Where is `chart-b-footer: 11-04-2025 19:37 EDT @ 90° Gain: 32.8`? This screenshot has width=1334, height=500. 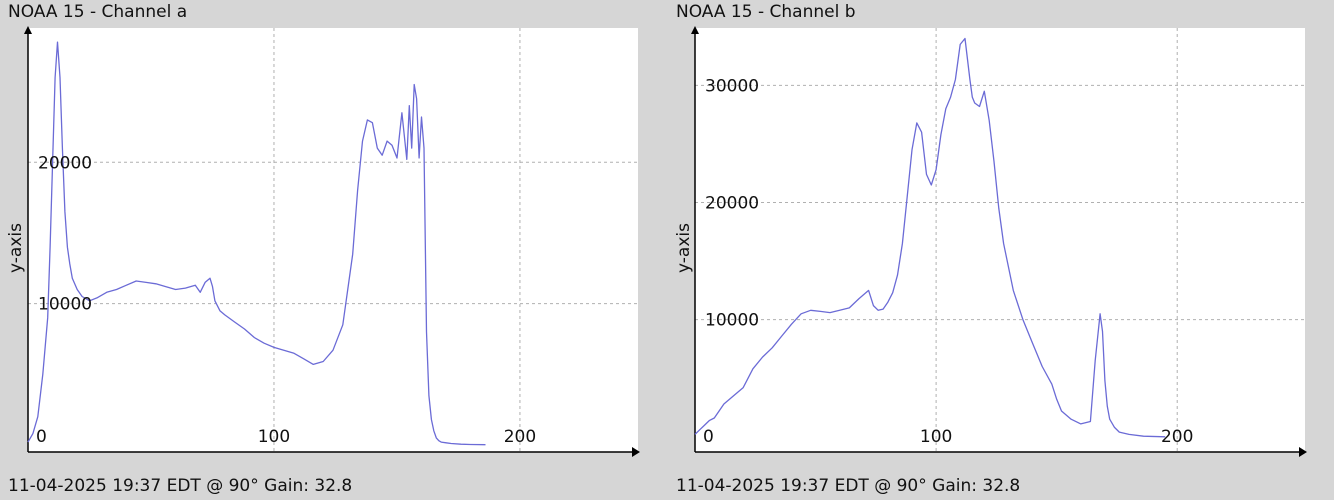 chart-b-footer: 11-04-2025 19:37 EDT @ 90° Gain: 32.8 is located at coordinates (848, 486).